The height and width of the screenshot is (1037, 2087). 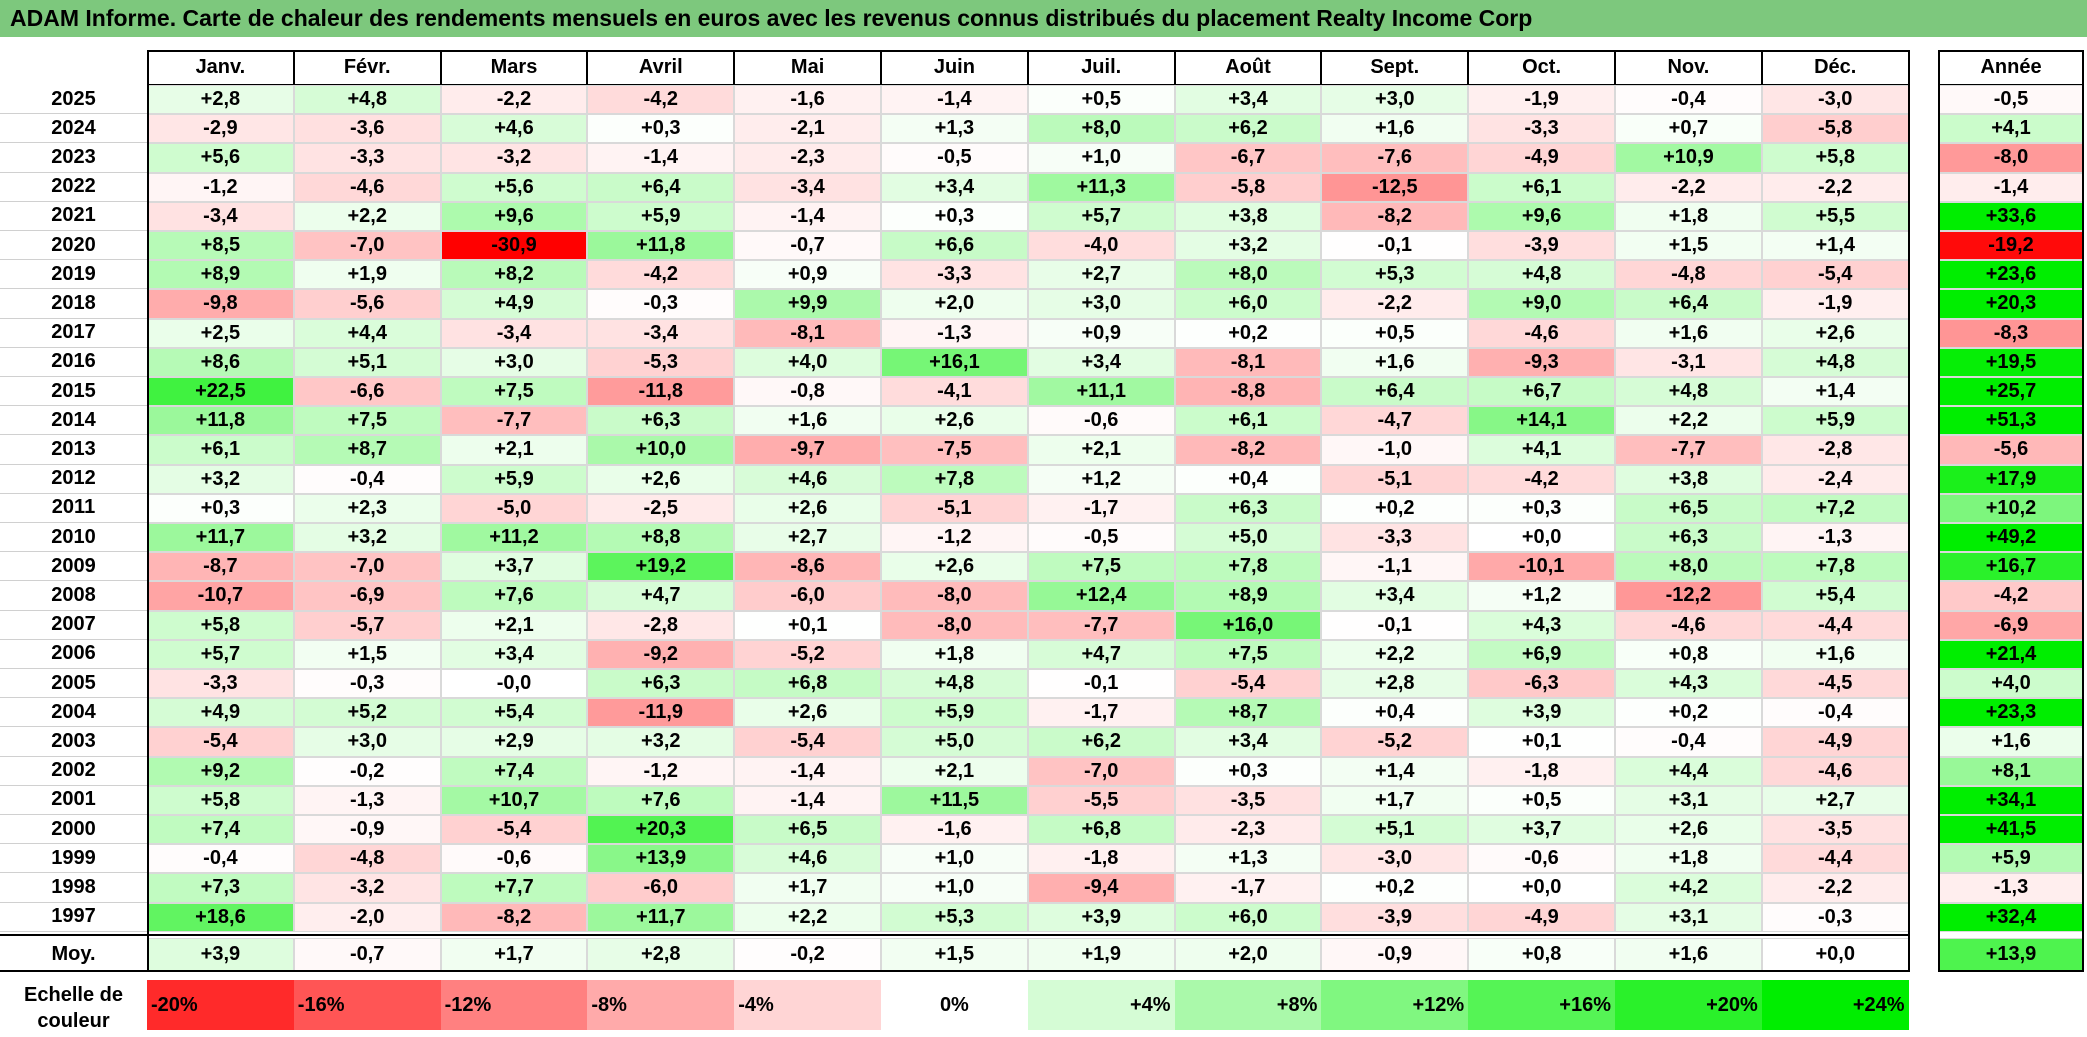 What do you see at coordinates (73, 742) in the screenshot?
I see `year-label: 2003` at bounding box center [73, 742].